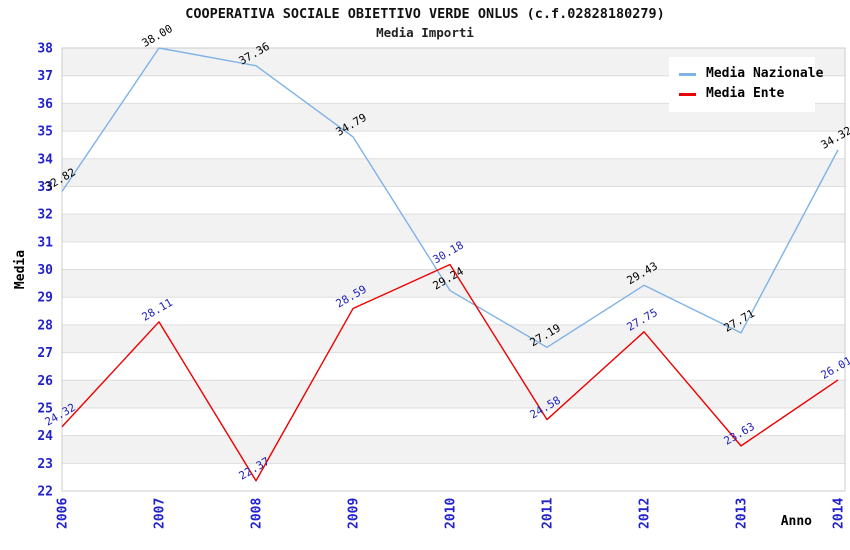 The height and width of the screenshot is (550, 850). What do you see at coordinates (157, 36) in the screenshot?
I see `data-point-label: 38.00` at bounding box center [157, 36].